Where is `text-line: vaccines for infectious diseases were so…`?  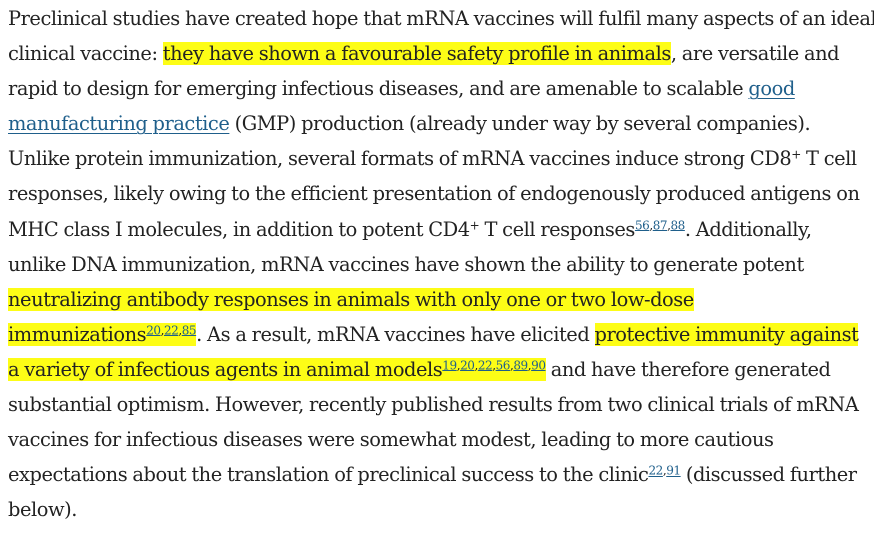
text-line: vaccines for infectious diseases were so… is located at coordinates (441, 439).